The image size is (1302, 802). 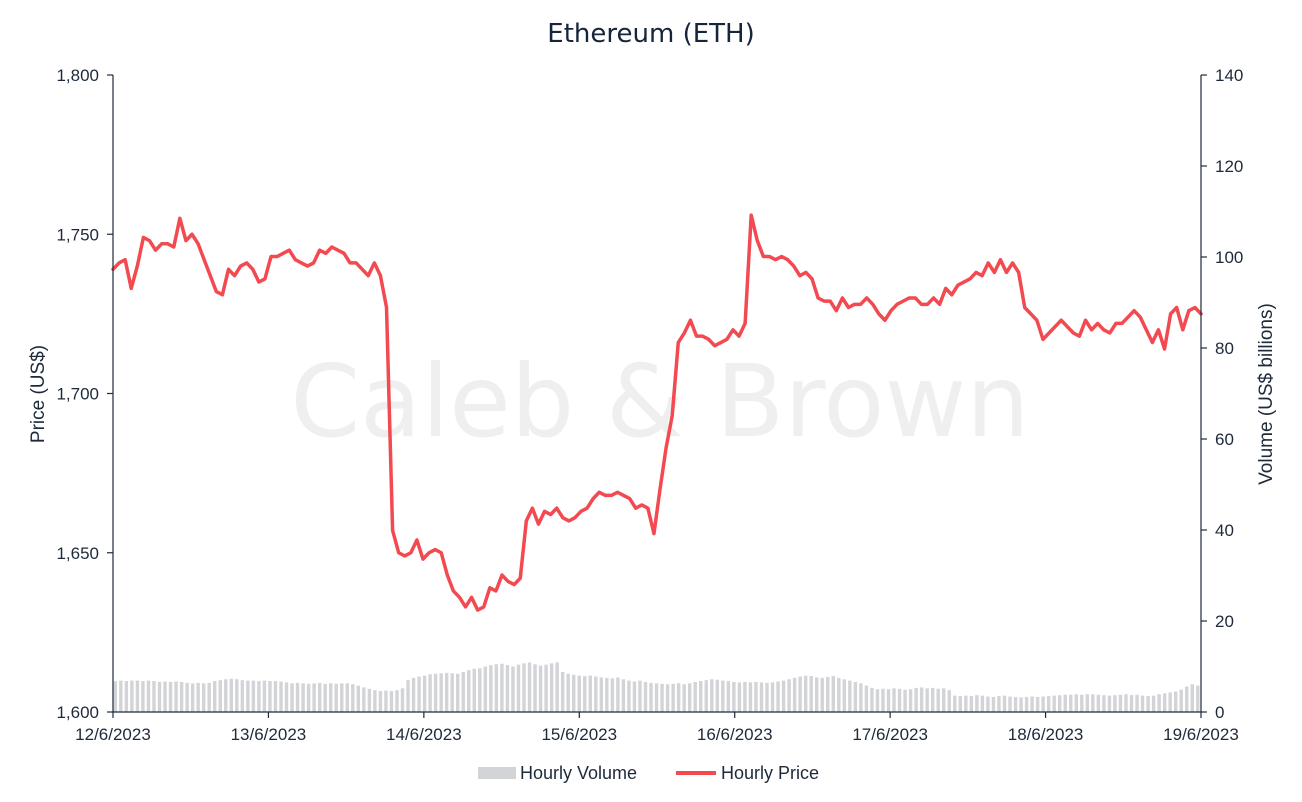 What do you see at coordinates (1266, 394) in the screenshot?
I see `y-axis-right-label: Volume (US$ billions)` at bounding box center [1266, 394].